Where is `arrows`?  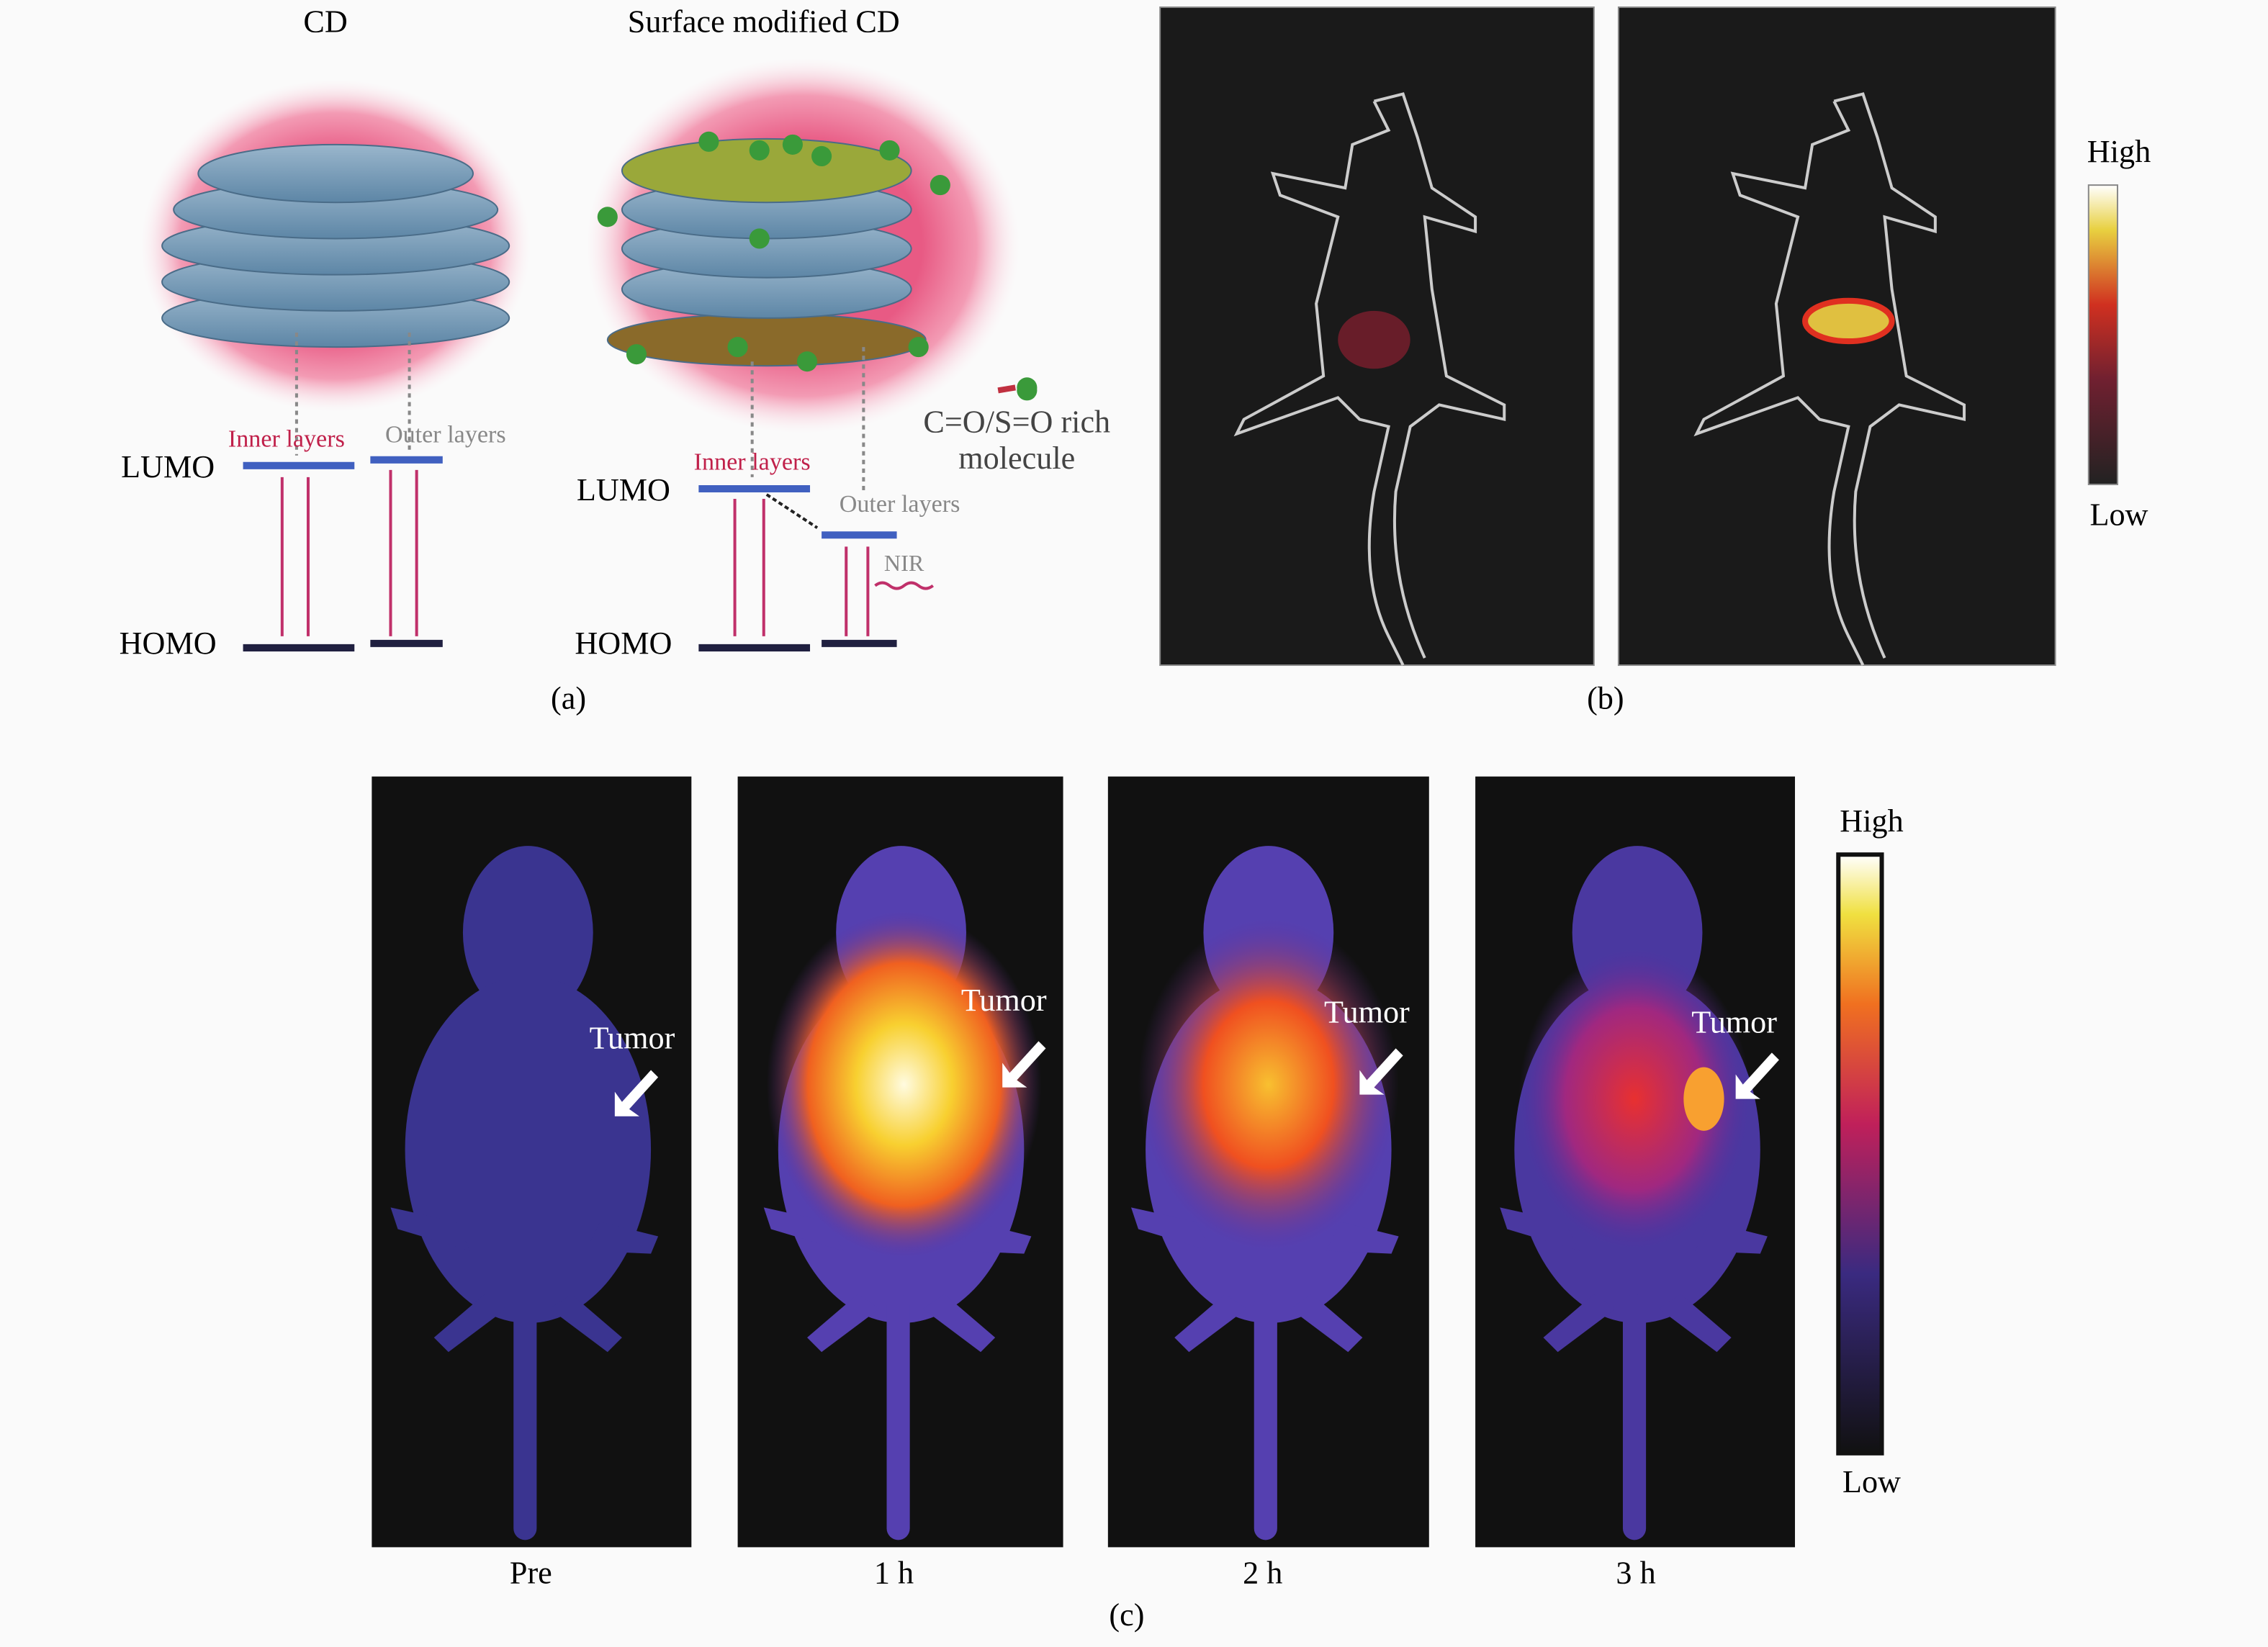
arrows is located at coordinates (1196, 1078).